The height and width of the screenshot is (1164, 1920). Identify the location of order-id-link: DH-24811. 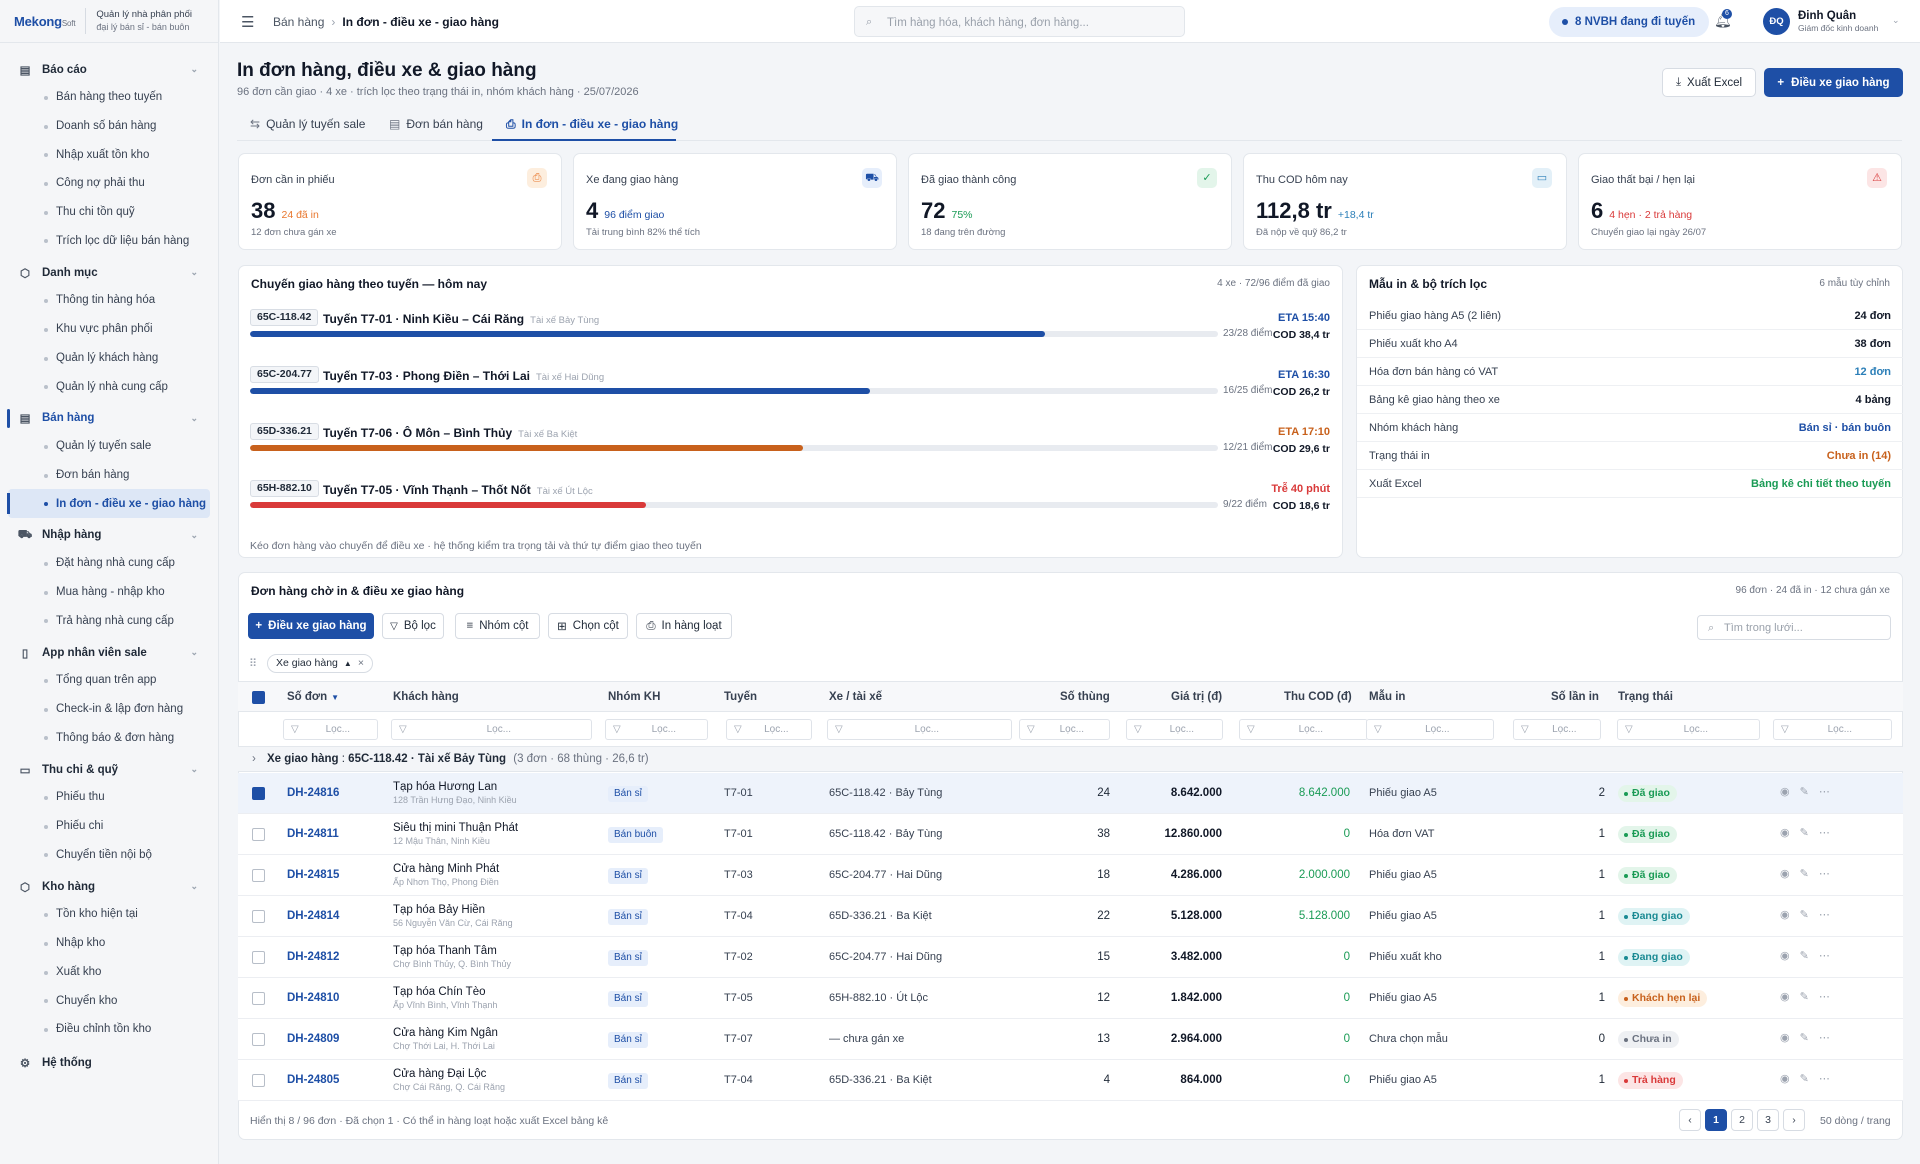
(313, 834).